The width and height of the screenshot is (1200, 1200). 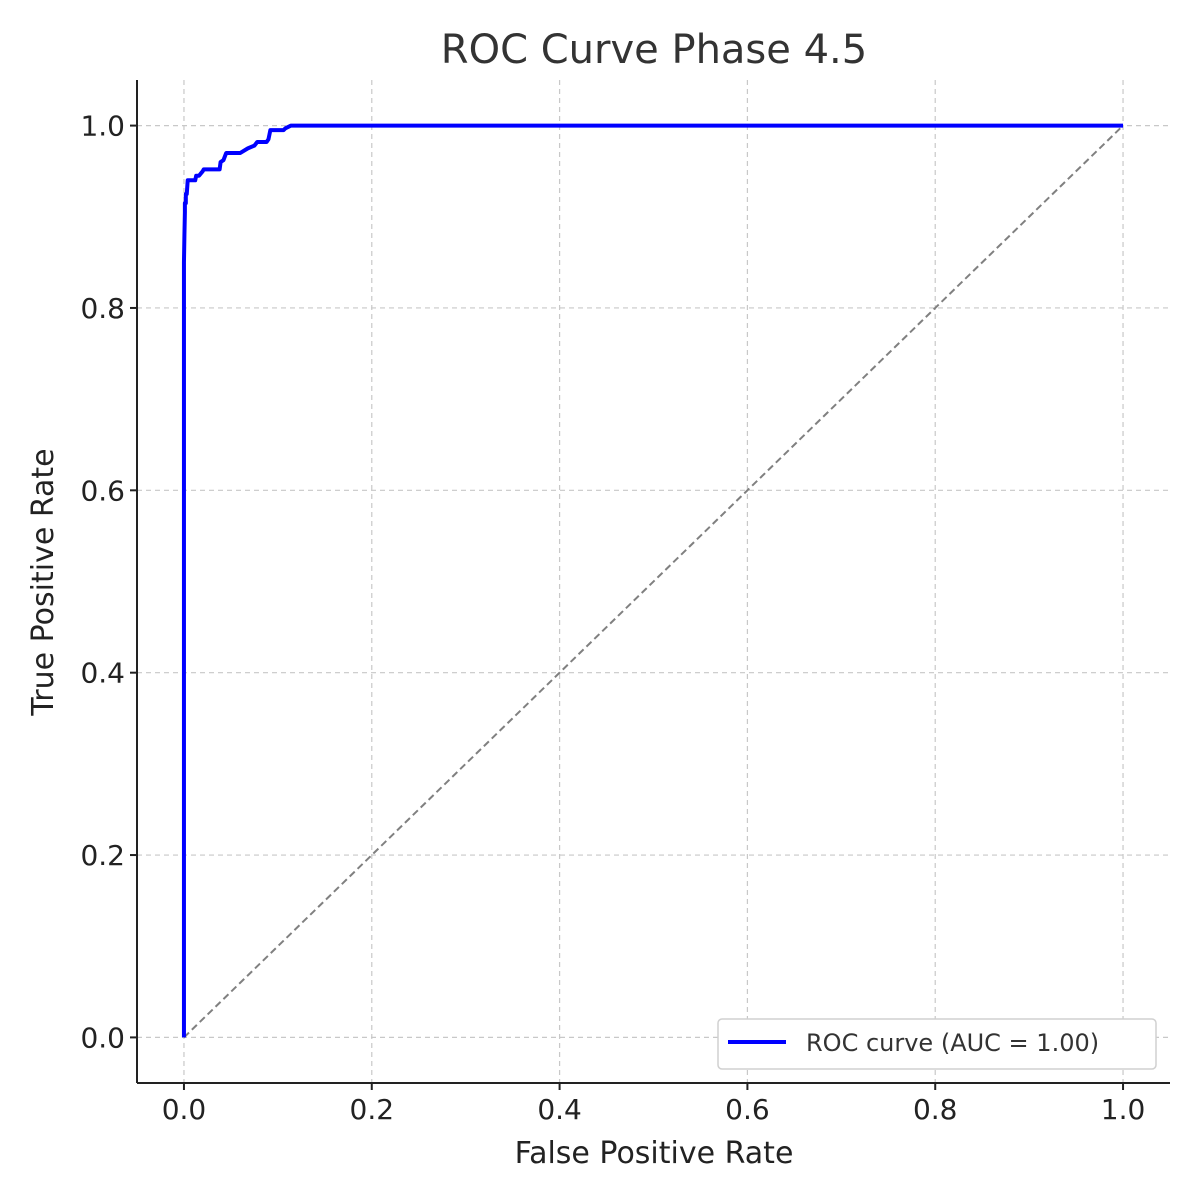 I want to click on x-axis-label: False Positive Rate, so click(x=654, y=1153).